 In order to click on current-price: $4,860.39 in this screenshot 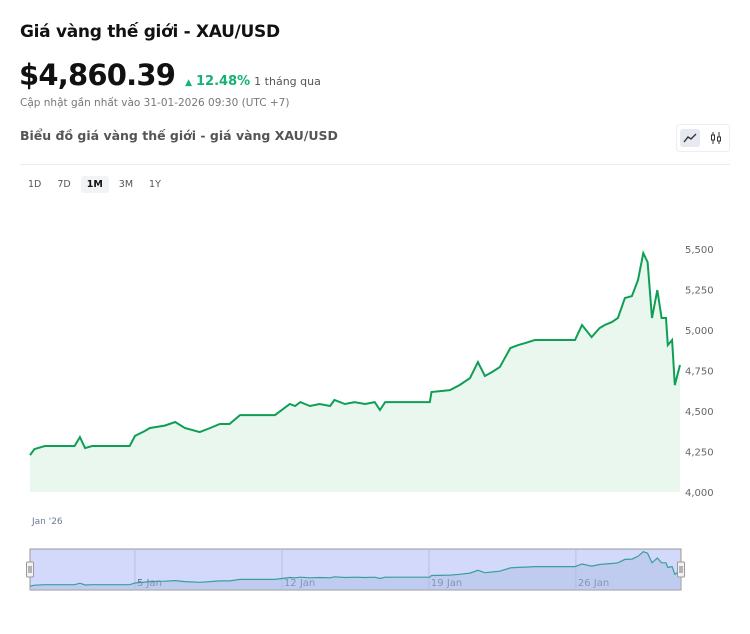, I will do `click(97, 75)`.